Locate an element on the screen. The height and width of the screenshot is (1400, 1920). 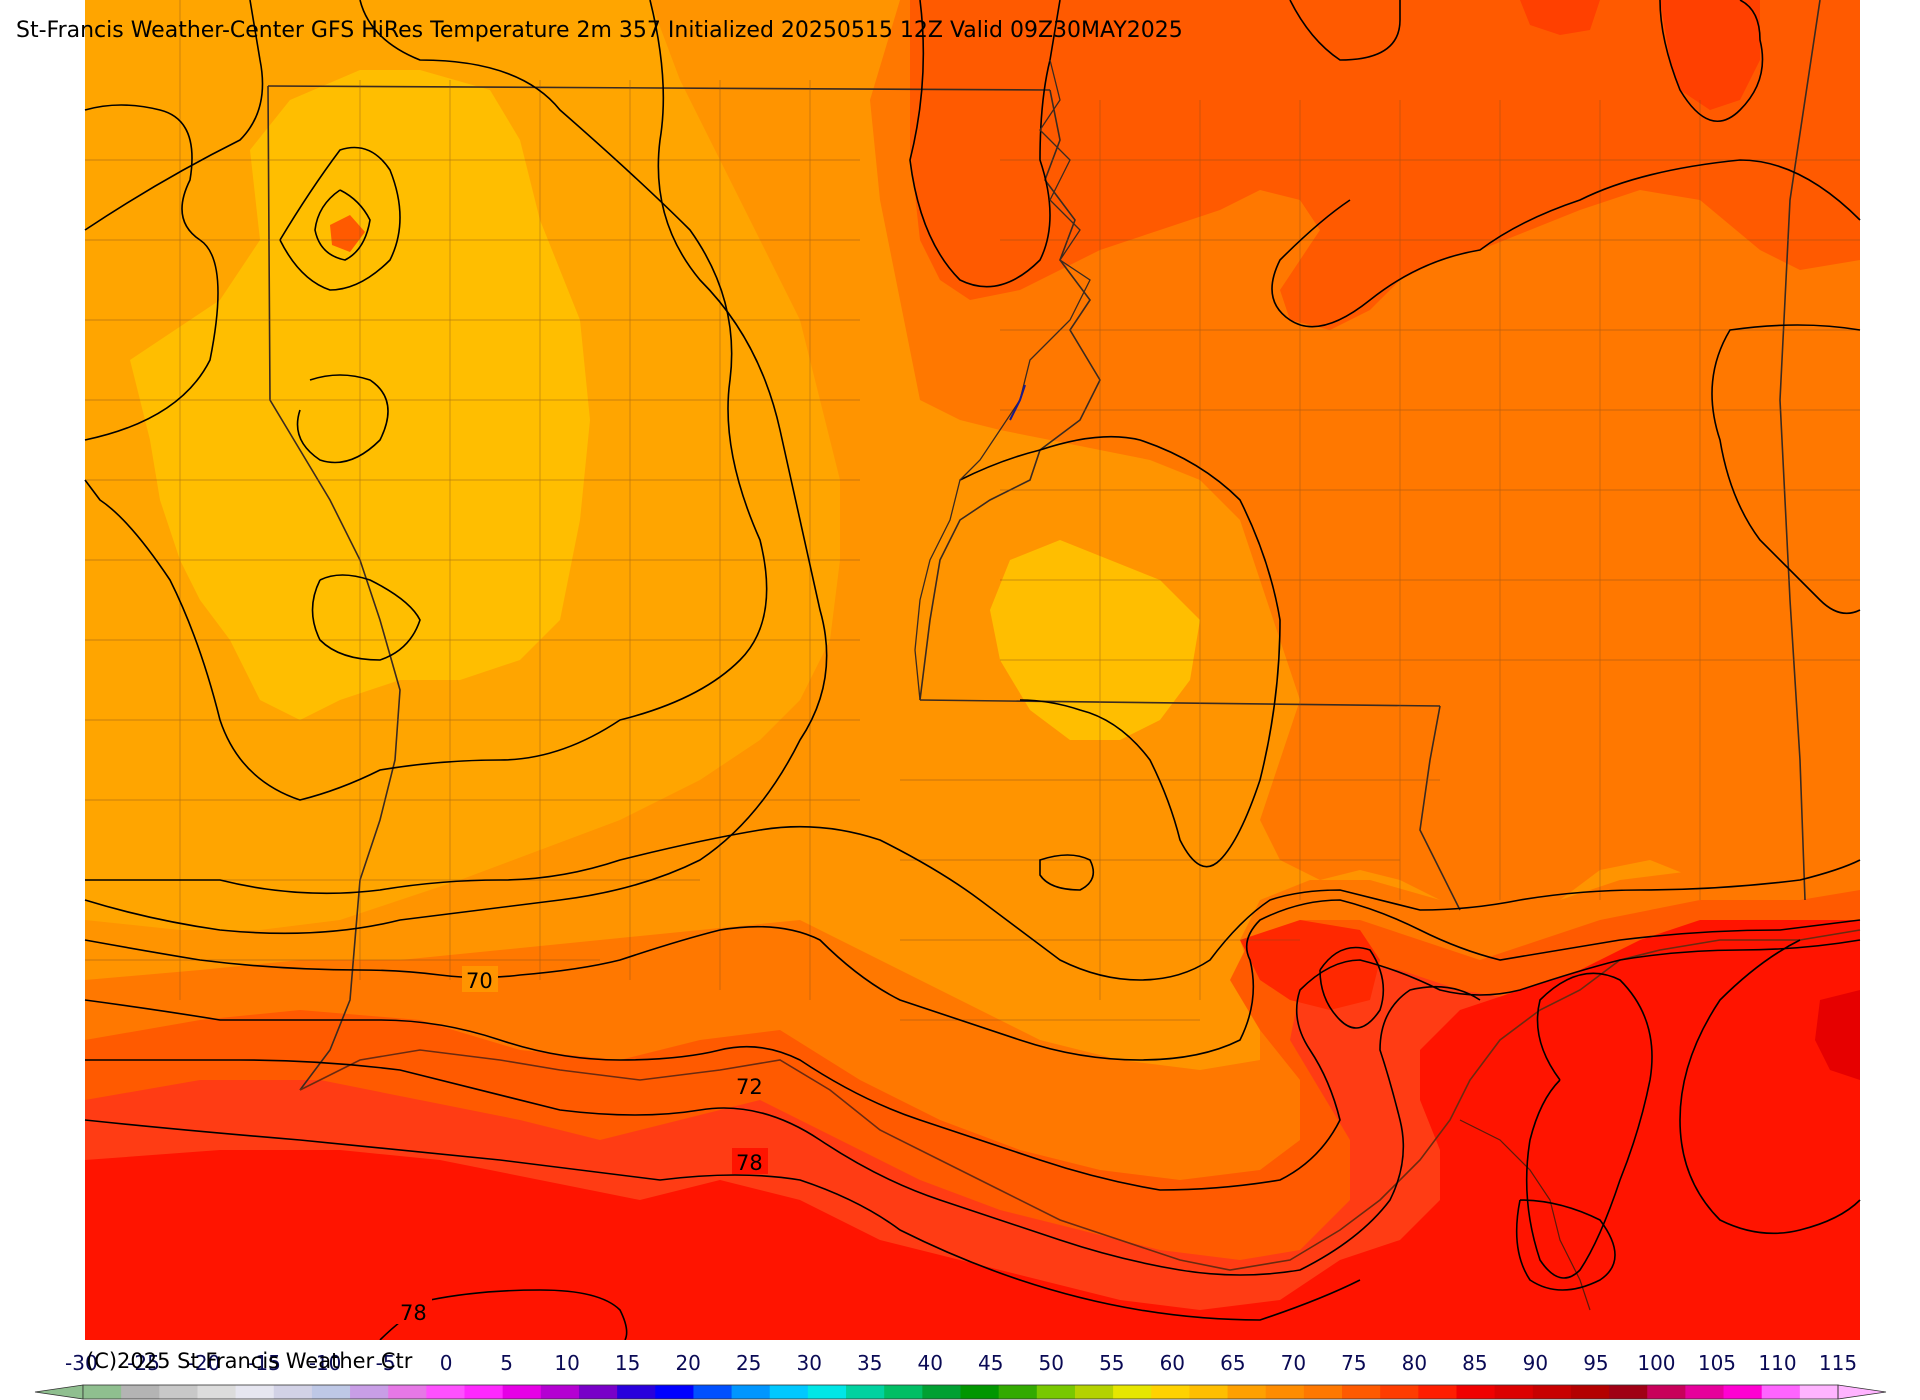
colorbar-tick-label: -15 is located at coordinates (264, 1363).